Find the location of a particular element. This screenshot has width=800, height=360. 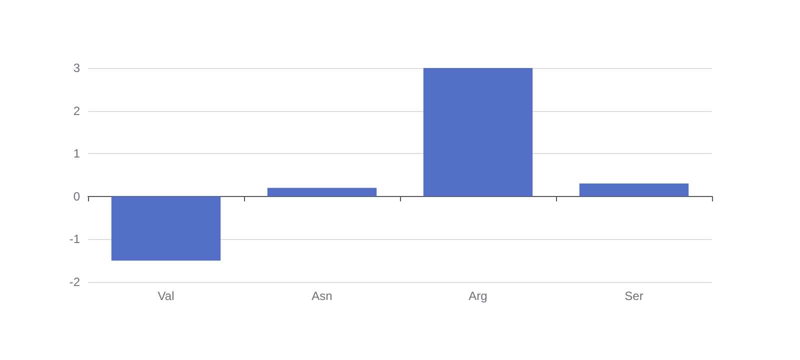

x-tick-label: Ser is located at coordinates (634, 296).